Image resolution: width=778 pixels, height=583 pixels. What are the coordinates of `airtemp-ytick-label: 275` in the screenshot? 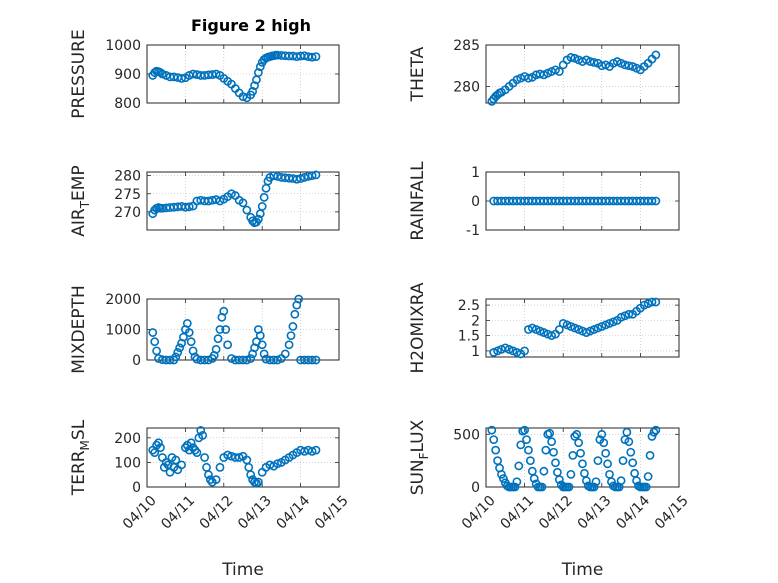 It's located at (127, 195).